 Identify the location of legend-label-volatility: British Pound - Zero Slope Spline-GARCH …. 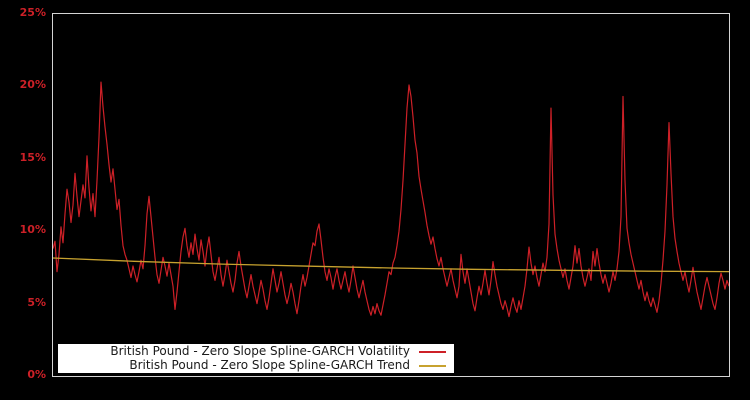
(260, 351).